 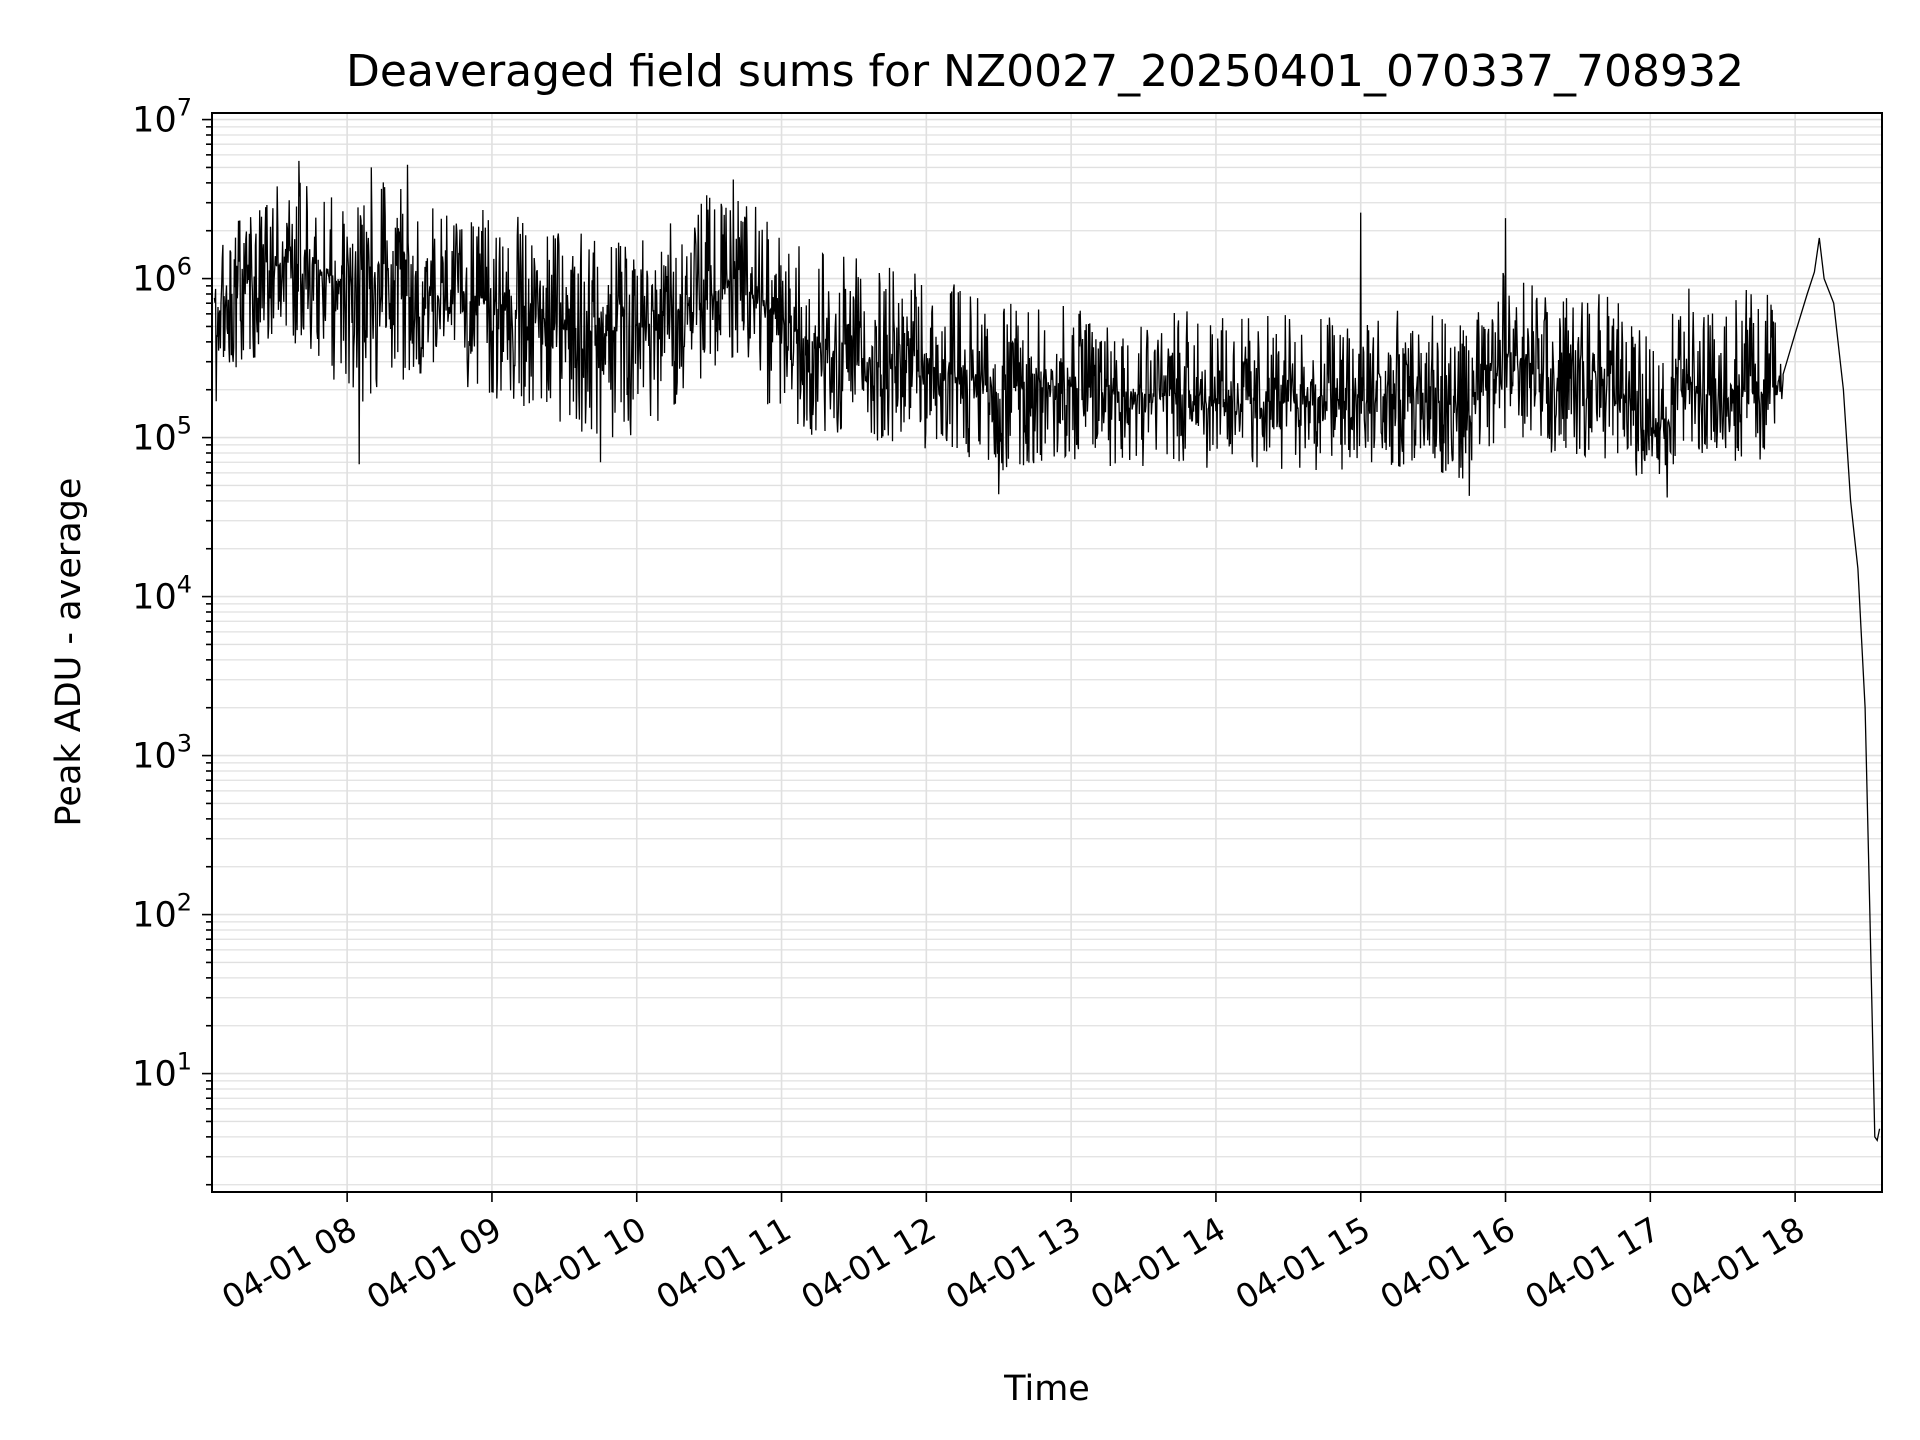 I want to click on y-axis: 10¹ 10² 10³ 10⁴ 10⁵ 10⁶ 10⁷, so click(x=172, y=640).